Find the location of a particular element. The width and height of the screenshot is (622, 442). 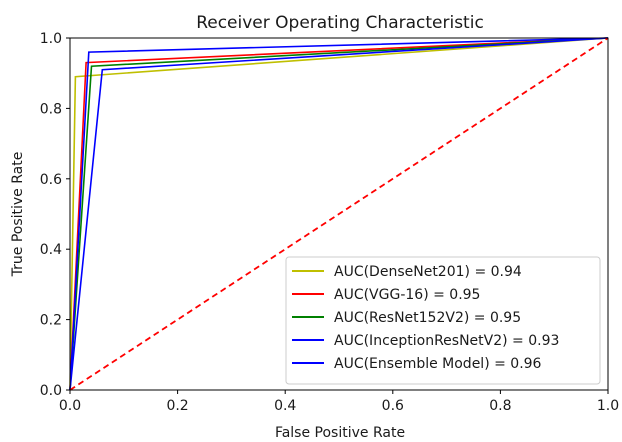

x-tick-label: 0.0 is located at coordinates (70, 406).